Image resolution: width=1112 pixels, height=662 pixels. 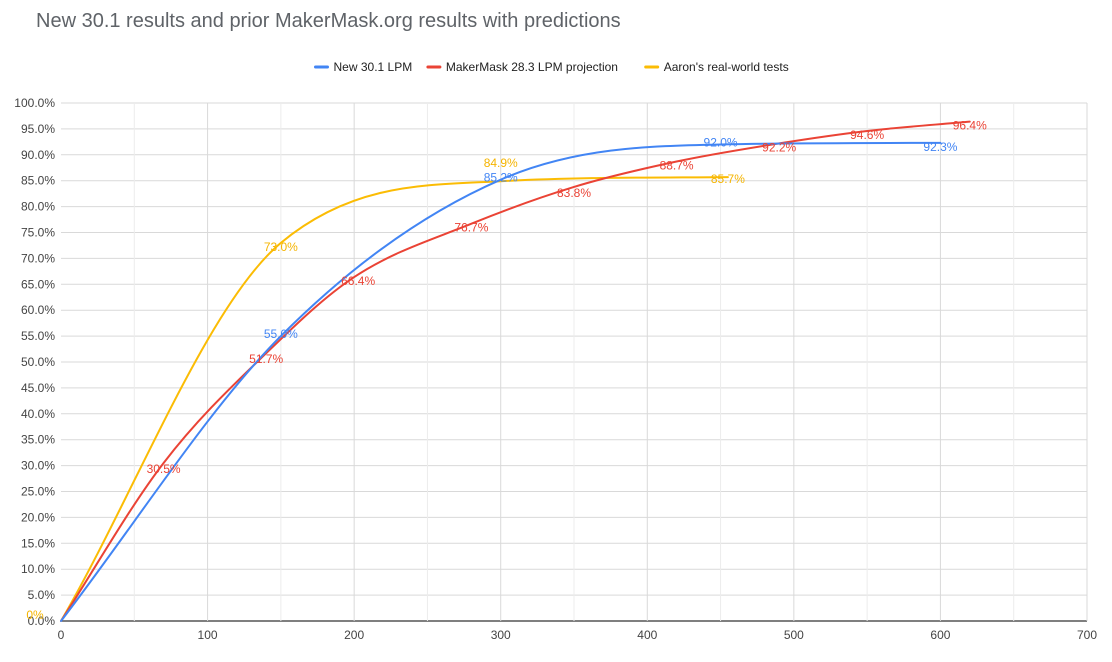 I want to click on y-tick-label: 15.0%, so click(x=38, y=543).